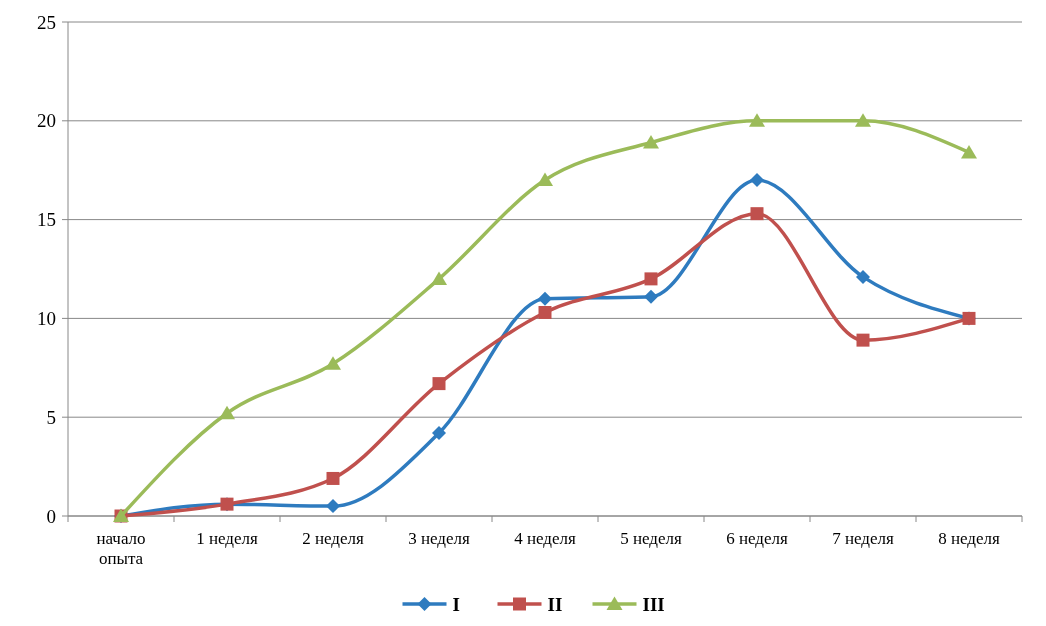  Describe the element at coordinates (46, 22) in the screenshot. I see `y-tick-label: 25` at that location.